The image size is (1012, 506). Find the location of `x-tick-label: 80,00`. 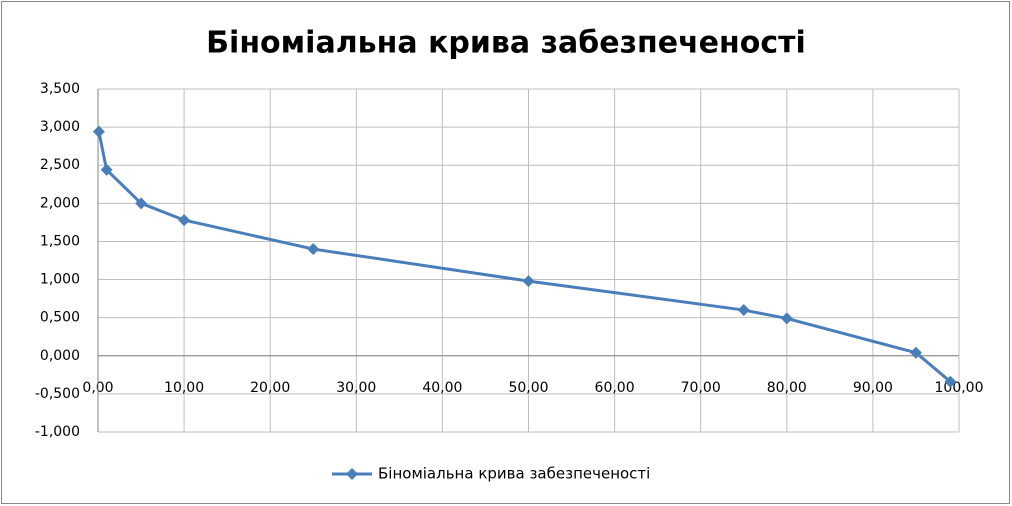

x-tick-label: 80,00 is located at coordinates (787, 388).